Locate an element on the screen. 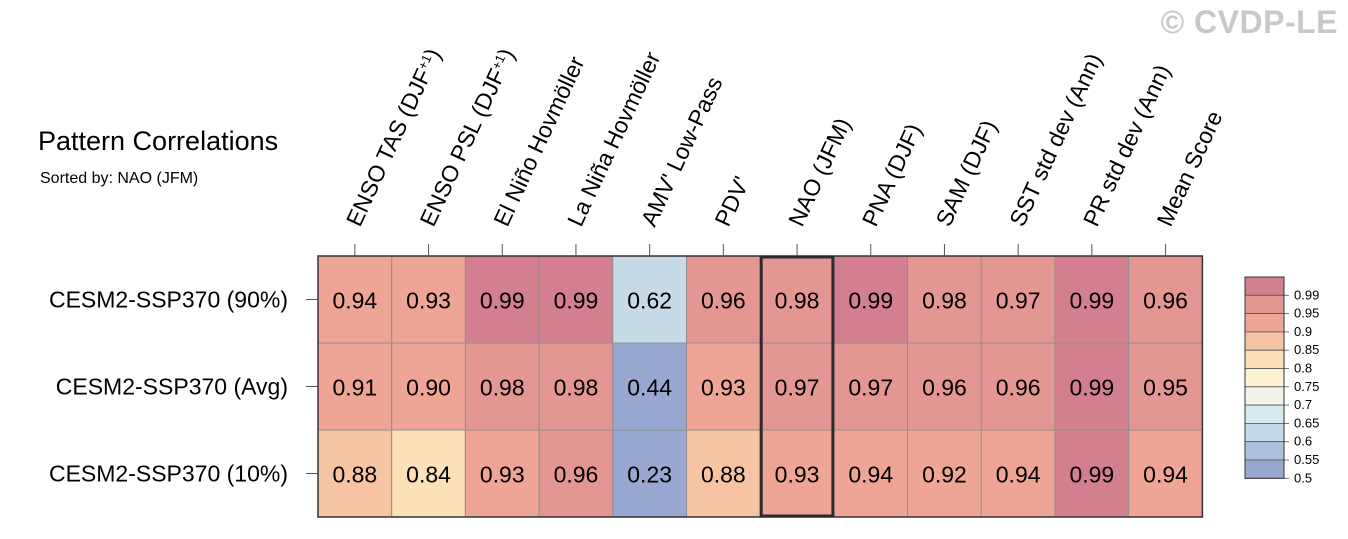 This screenshot has width=1348, height=539. column-label: AMV' Low-Pass is located at coordinates (682, 151).